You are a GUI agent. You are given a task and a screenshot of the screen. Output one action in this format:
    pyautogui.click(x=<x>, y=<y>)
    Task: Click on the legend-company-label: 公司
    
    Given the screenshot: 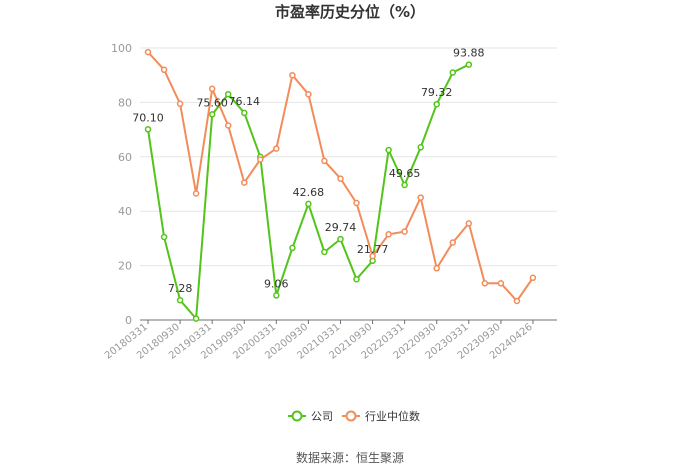 What is the action you would take?
    pyautogui.click(x=322, y=416)
    